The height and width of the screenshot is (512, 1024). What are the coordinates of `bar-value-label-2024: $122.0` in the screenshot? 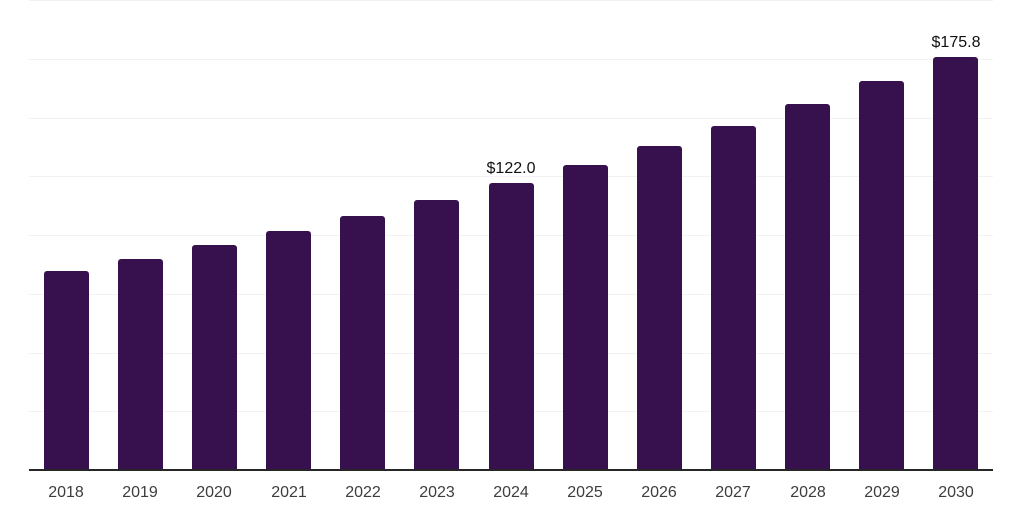 It's located at (511, 168).